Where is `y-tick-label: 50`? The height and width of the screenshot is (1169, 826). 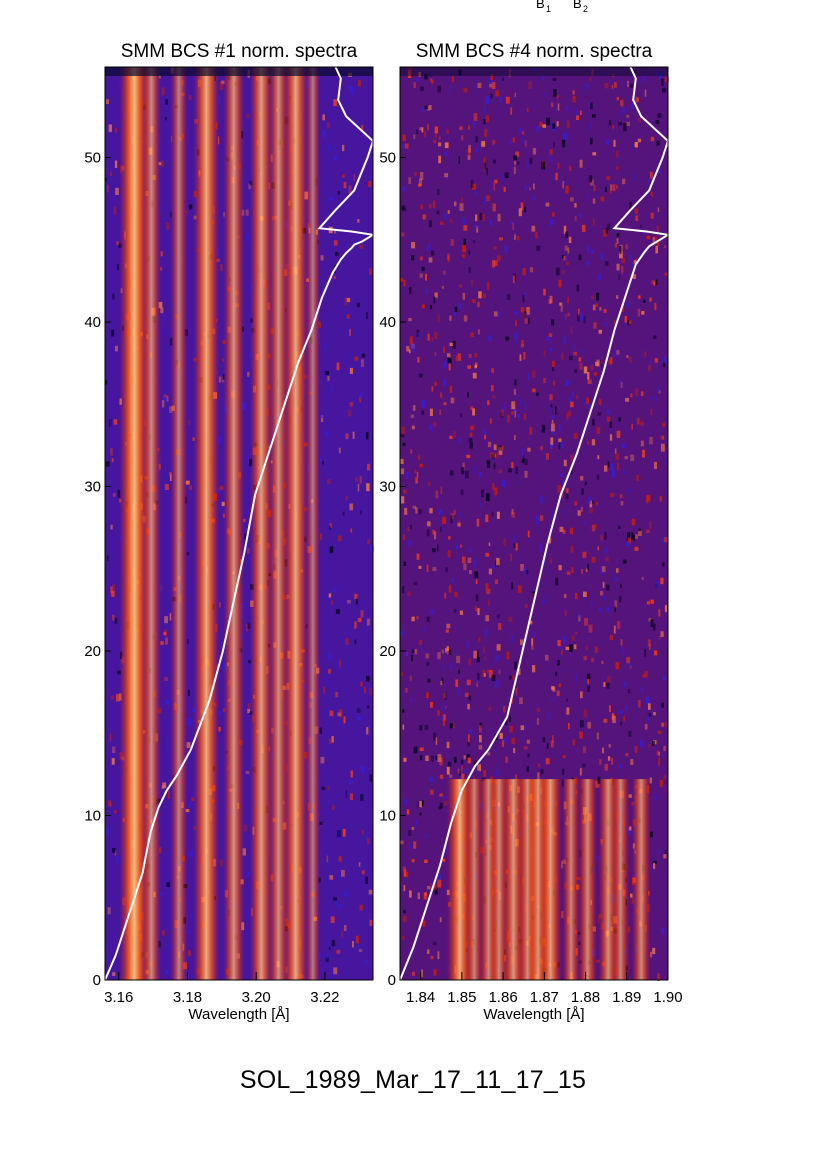 y-tick-label: 50 is located at coordinates (387, 157).